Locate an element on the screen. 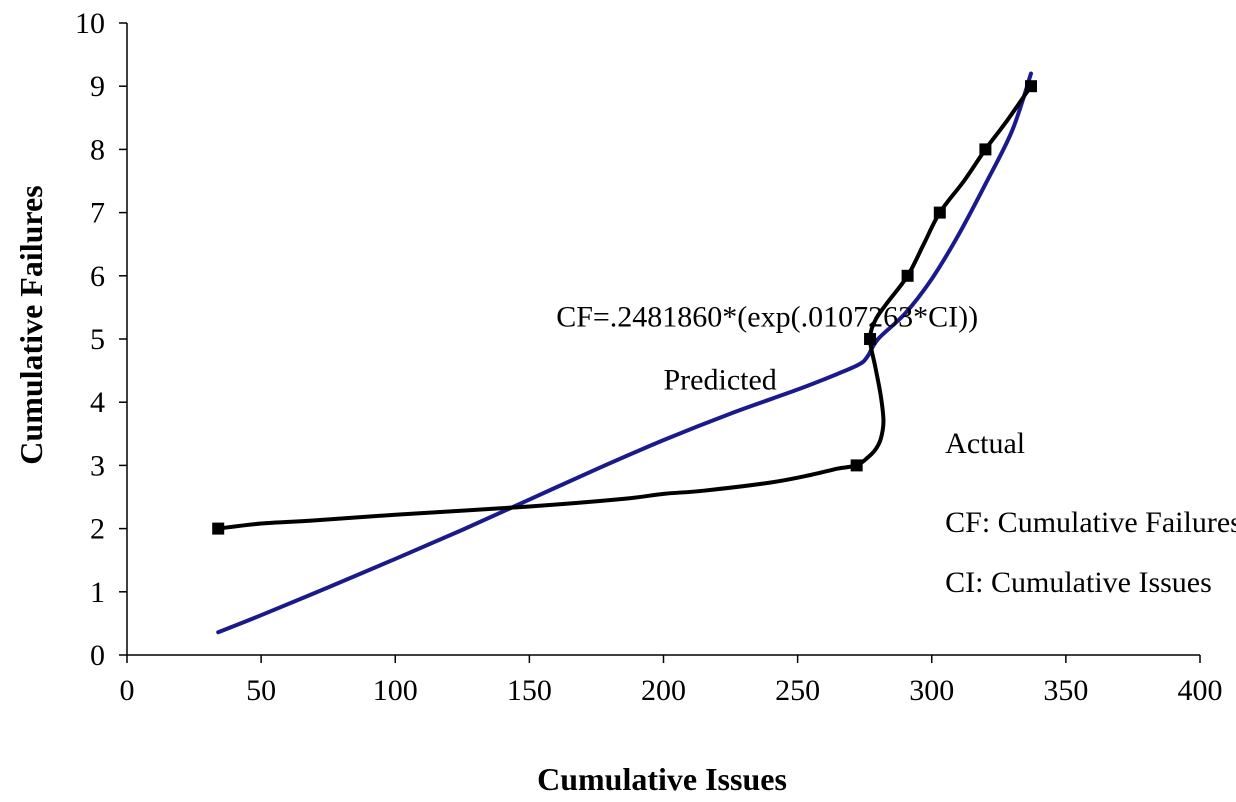 This screenshot has height=802, width=1236. annotation-label: CF: Cumulative Failures is located at coordinates (1090, 522).